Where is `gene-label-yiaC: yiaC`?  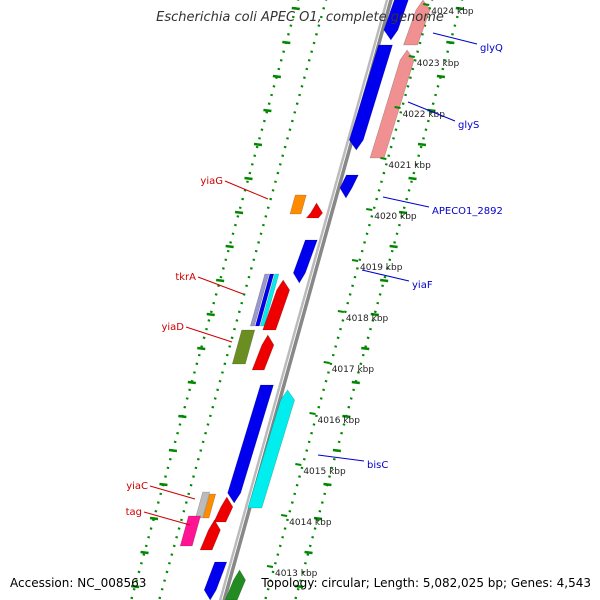 gene-label-yiaC: yiaC is located at coordinates (137, 486).